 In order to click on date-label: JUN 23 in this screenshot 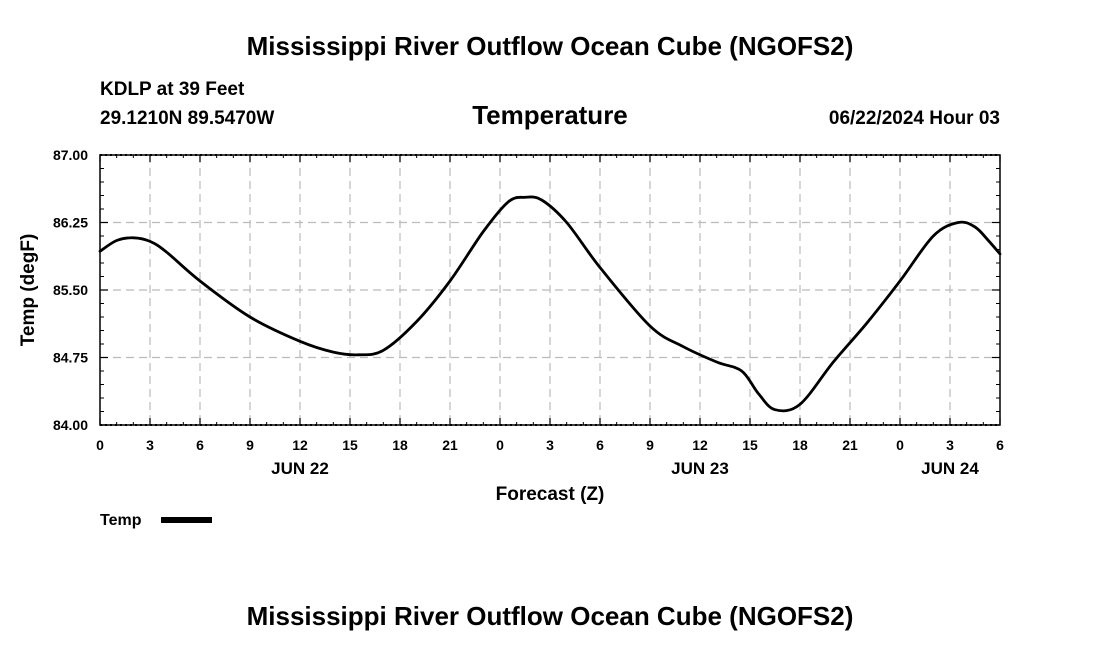, I will do `click(700, 468)`.